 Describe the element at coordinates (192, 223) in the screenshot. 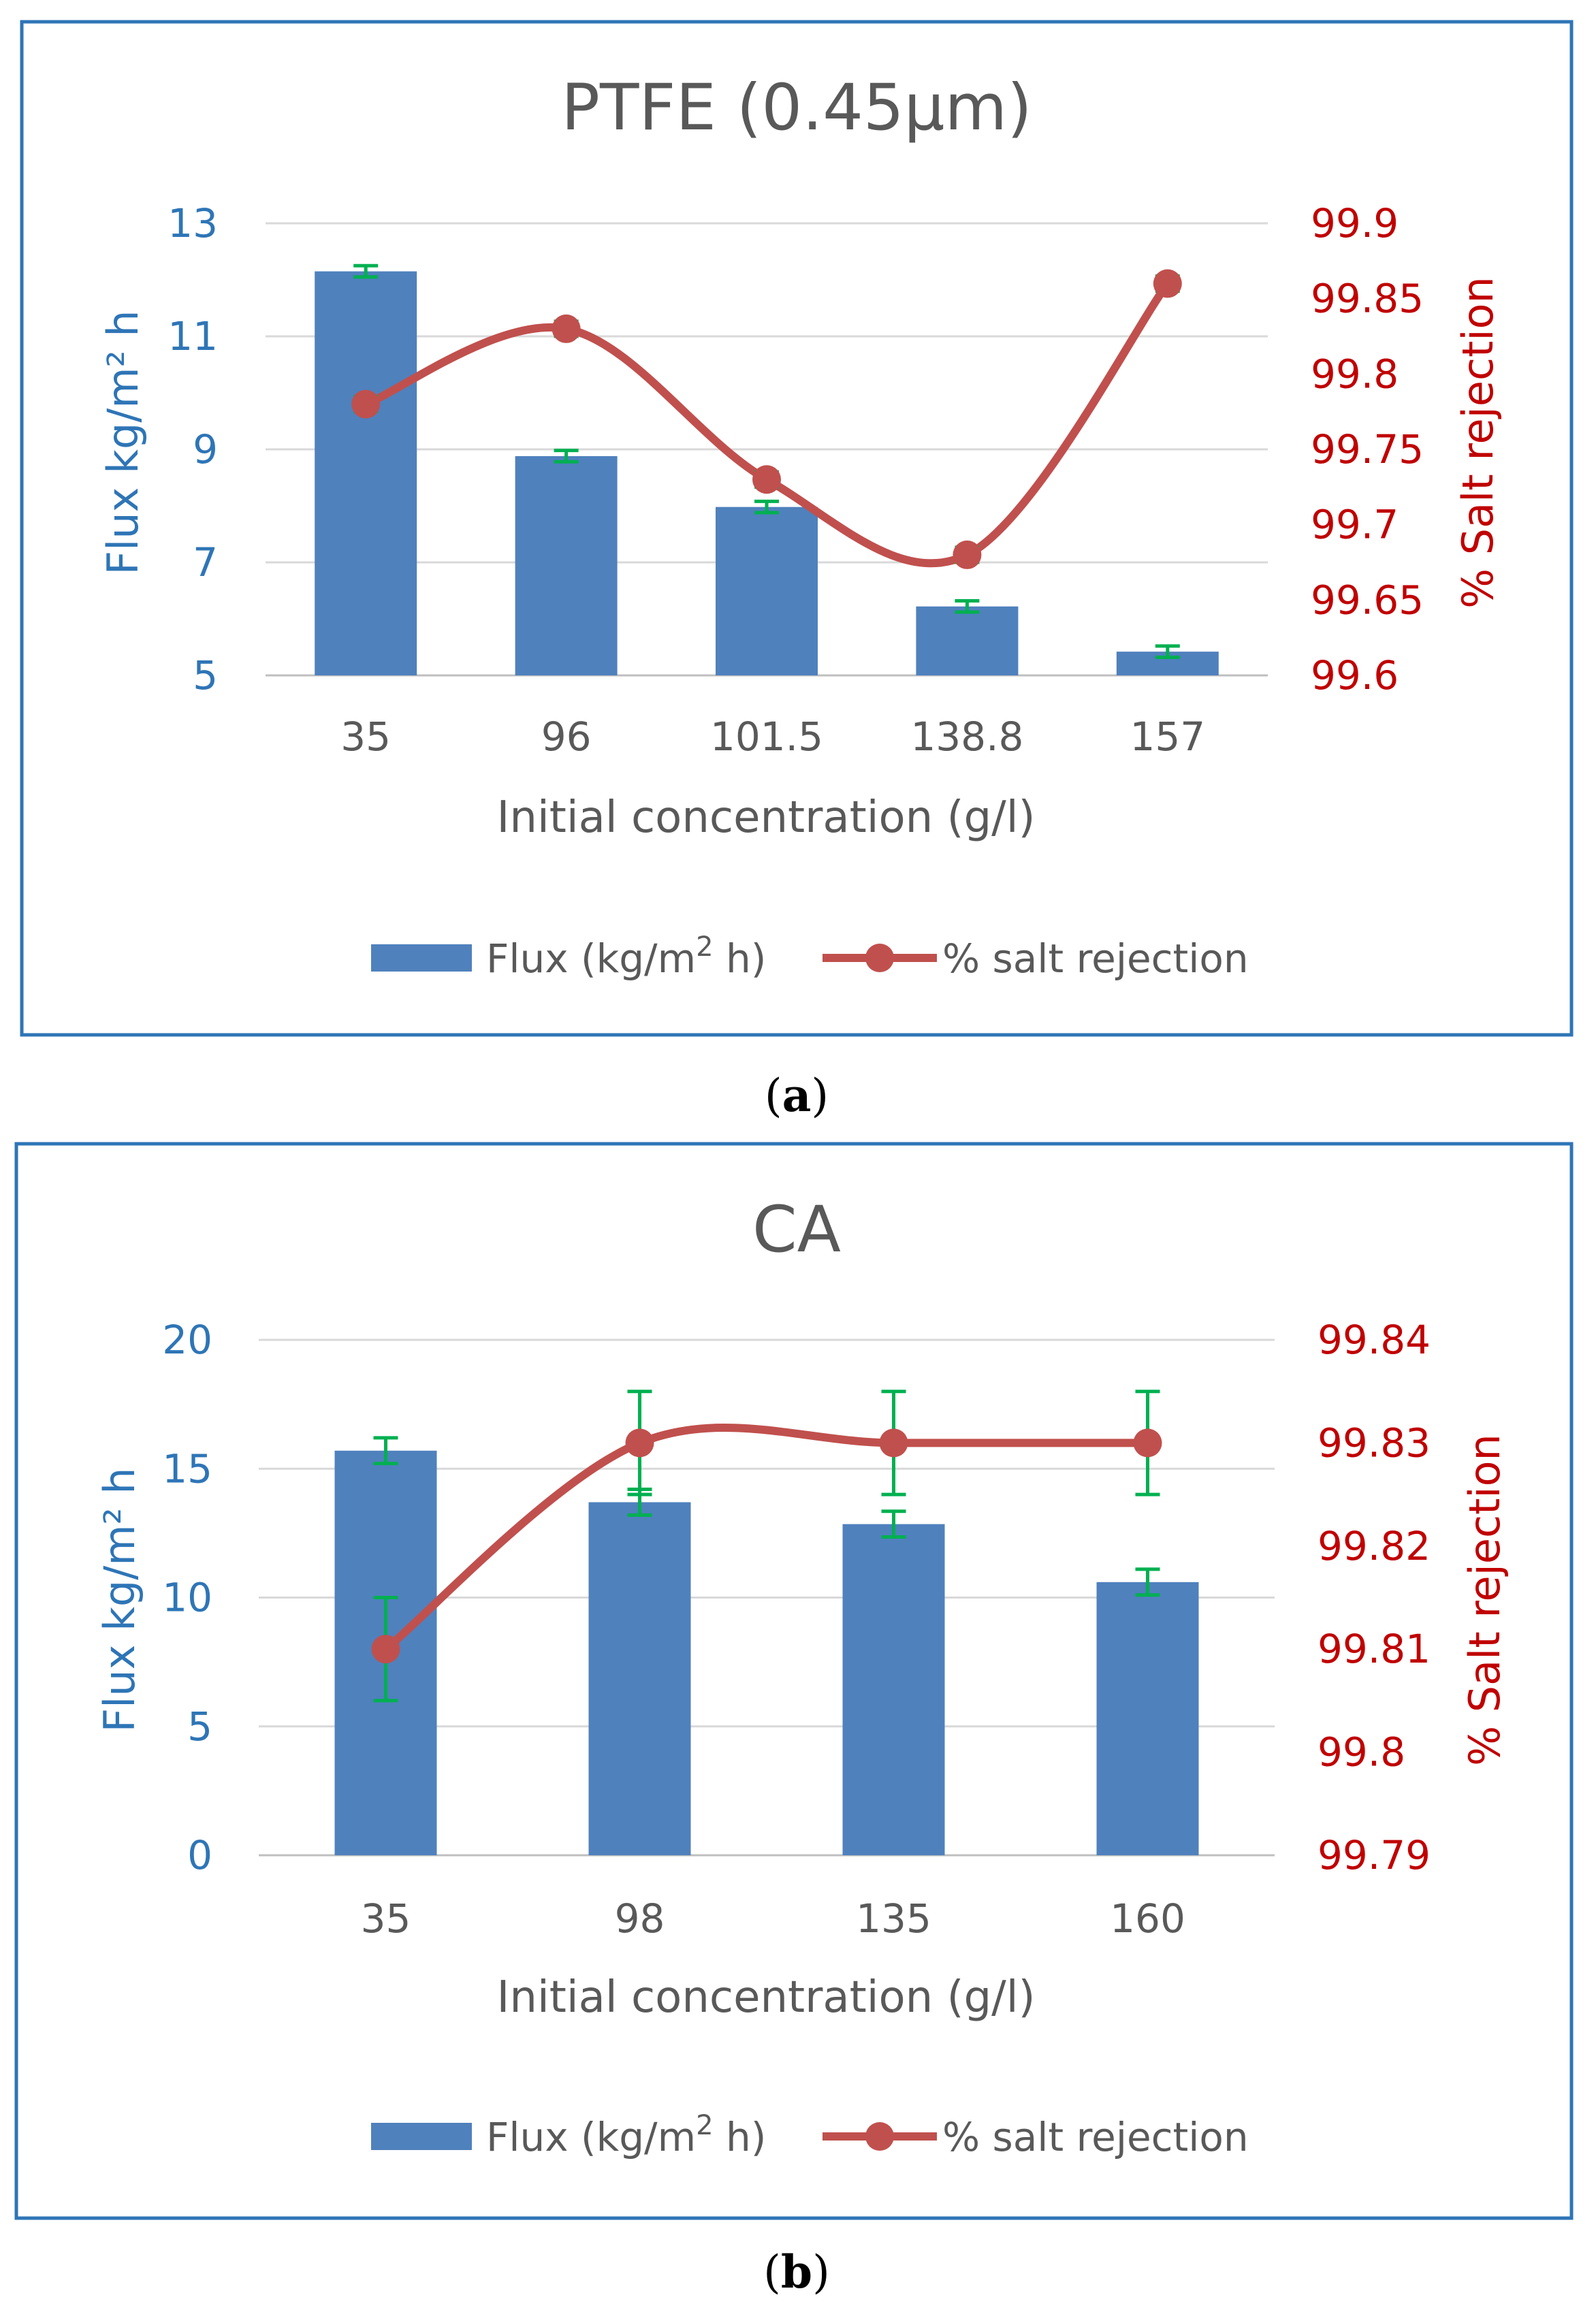

I see `left-tick-label: 13` at that location.